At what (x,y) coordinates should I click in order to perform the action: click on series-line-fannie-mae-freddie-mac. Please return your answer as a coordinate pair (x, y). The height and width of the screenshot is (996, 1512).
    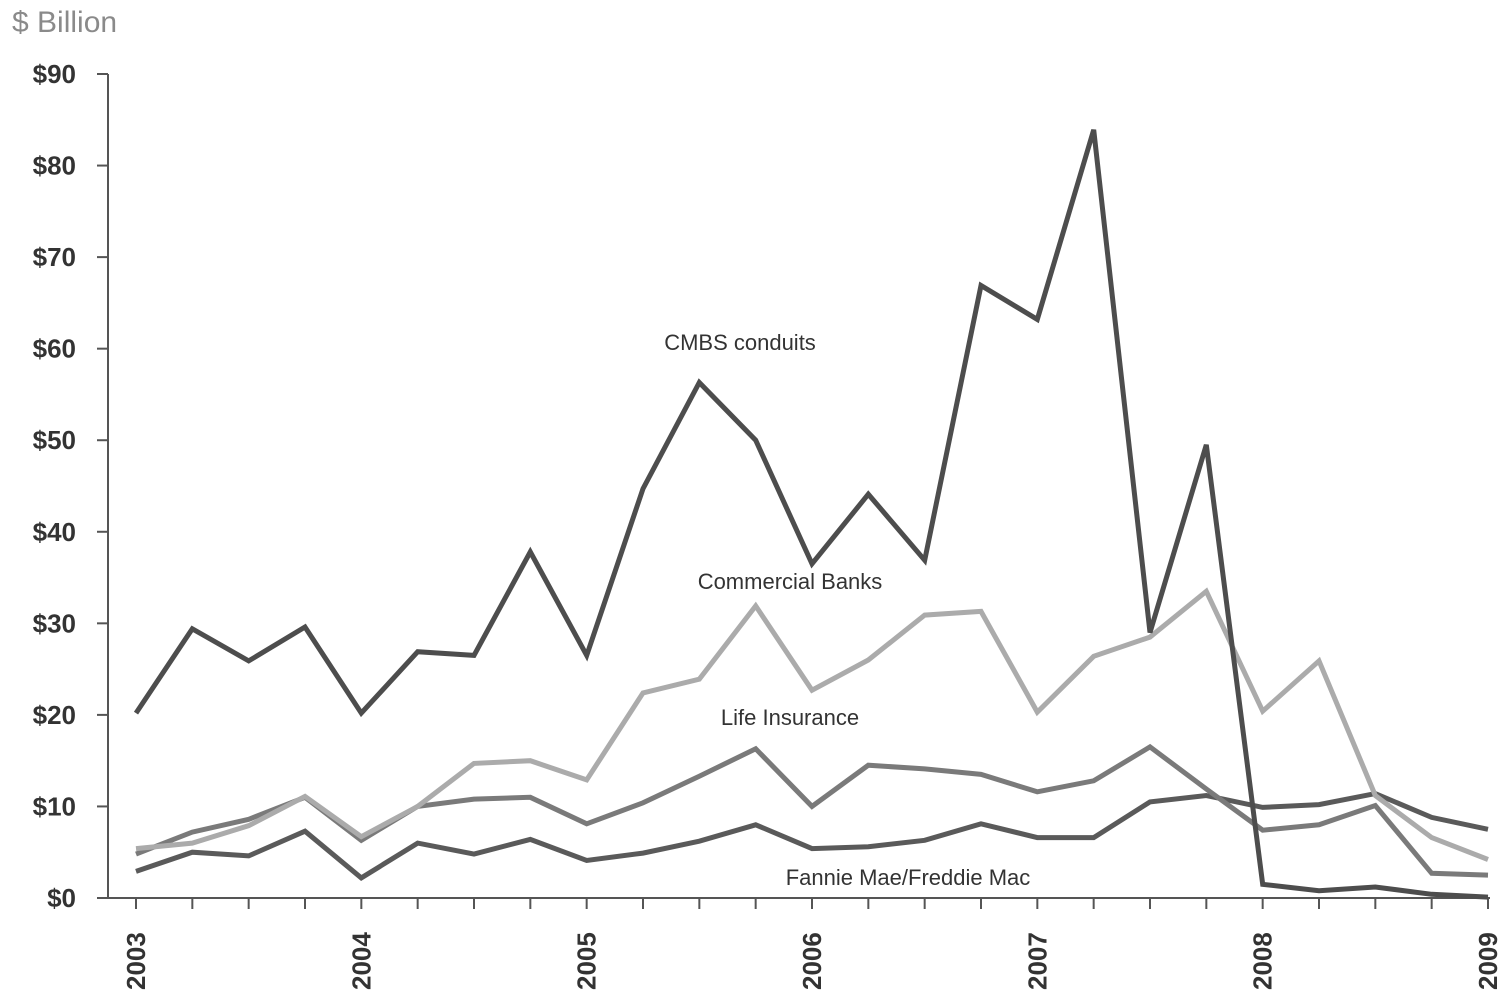
    Looking at the image, I should click on (812, 836).